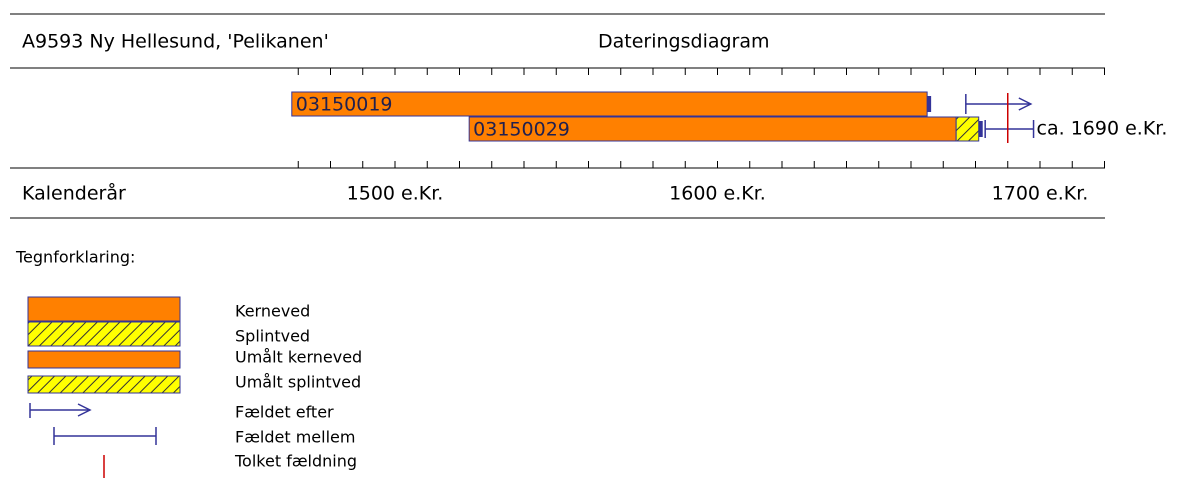  I want to click on sapwood-bar, so click(967, 129).